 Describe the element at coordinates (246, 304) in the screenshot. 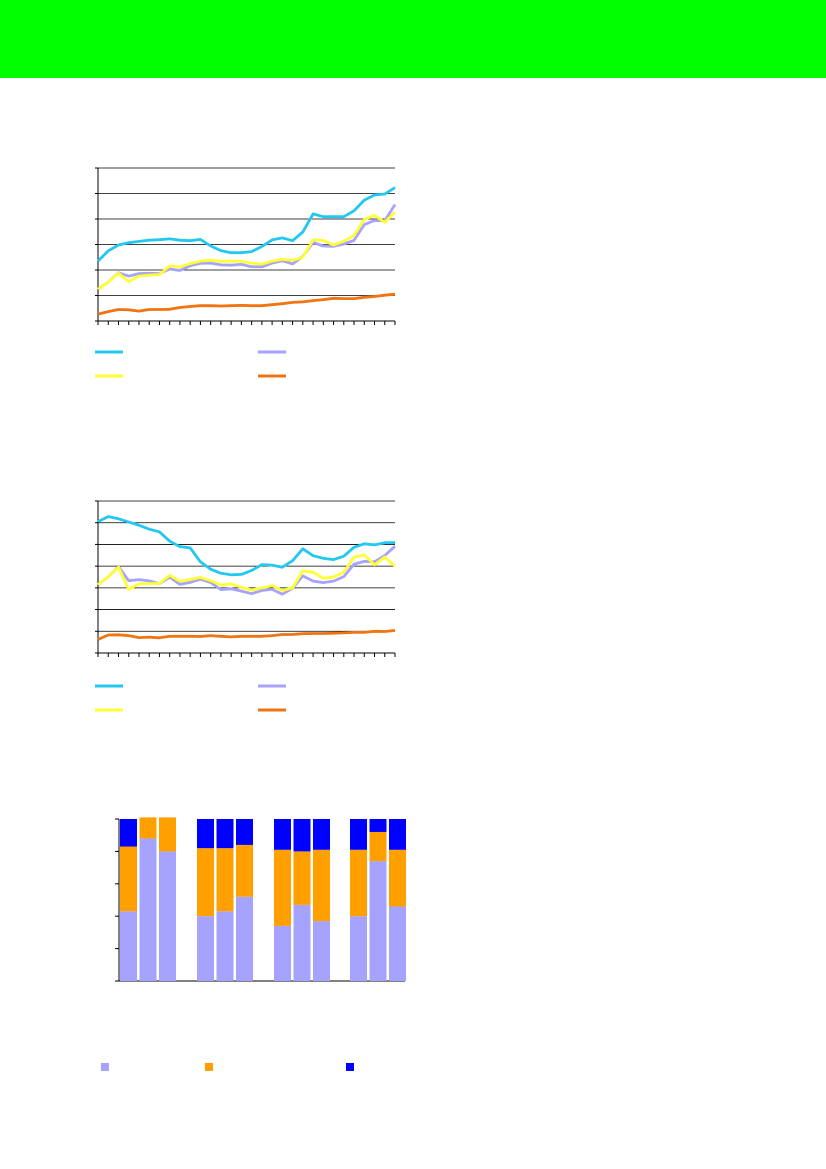

I see `chart-0-series-3-line` at that location.